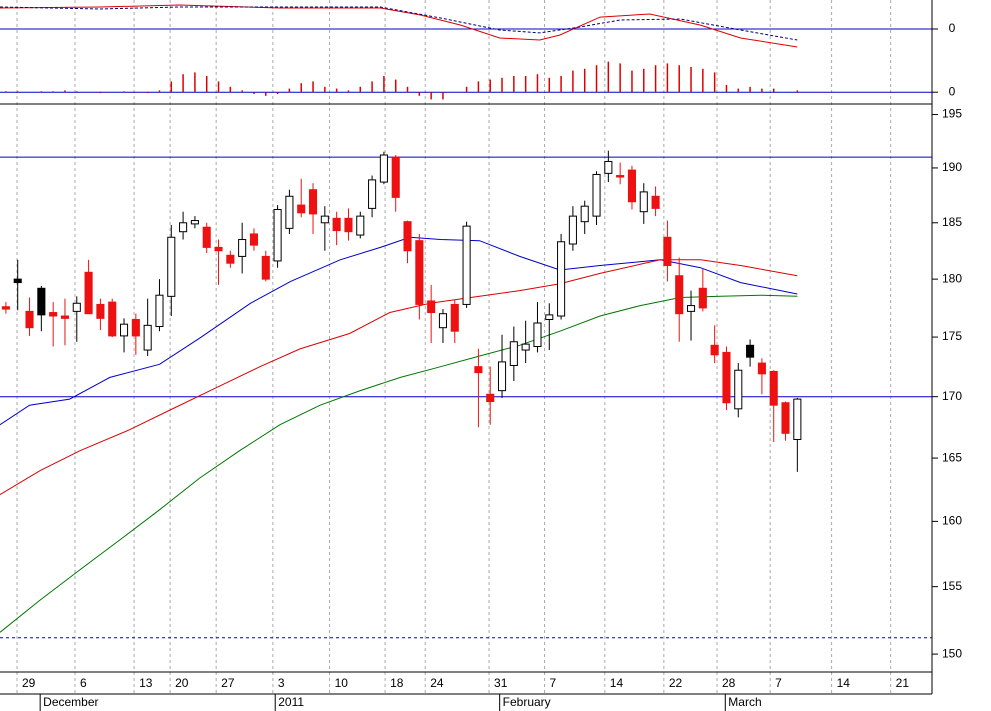 This screenshot has height=711, width=991. Describe the element at coordinates (952, 222) in the screenshot. I see `y-tick-label: 185` at that location.